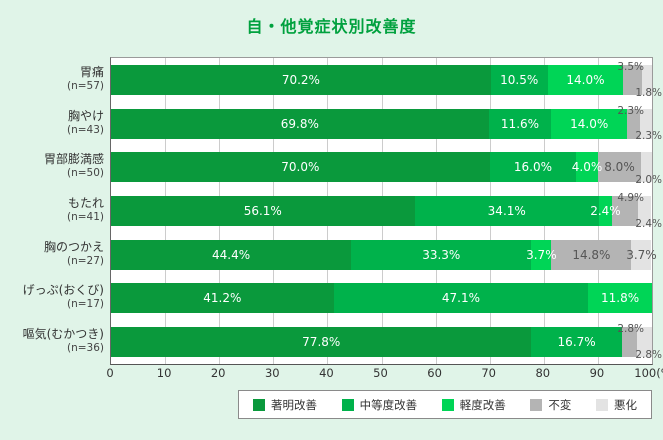  I want to click on legend-label: 軽度改善, so click(482, 404).